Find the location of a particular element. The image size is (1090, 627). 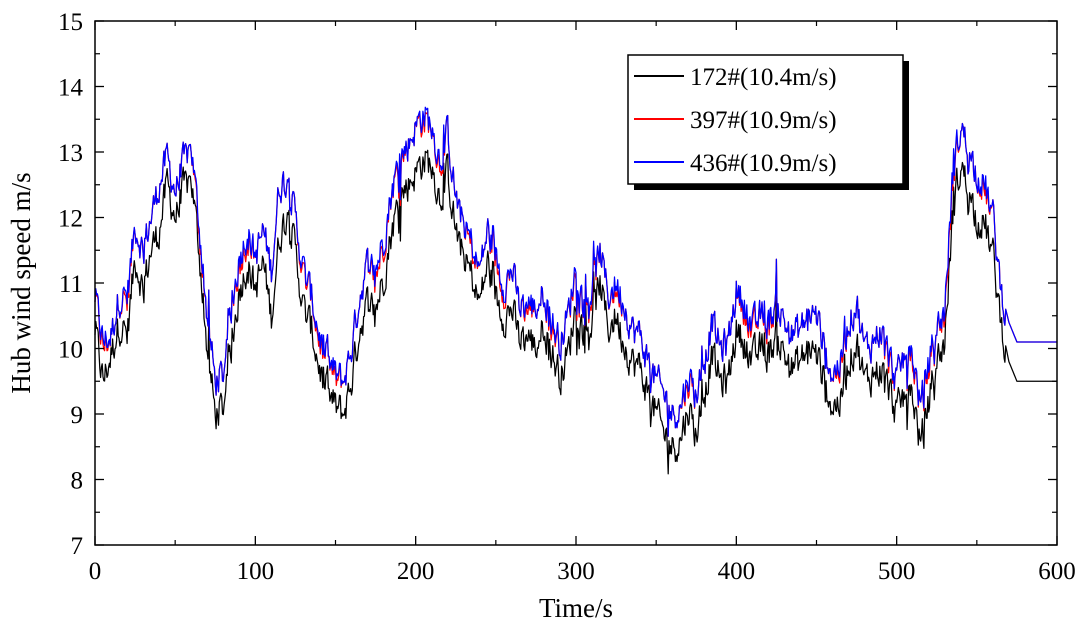

y-tick-label: 12 is located at coordinates (70, 219).